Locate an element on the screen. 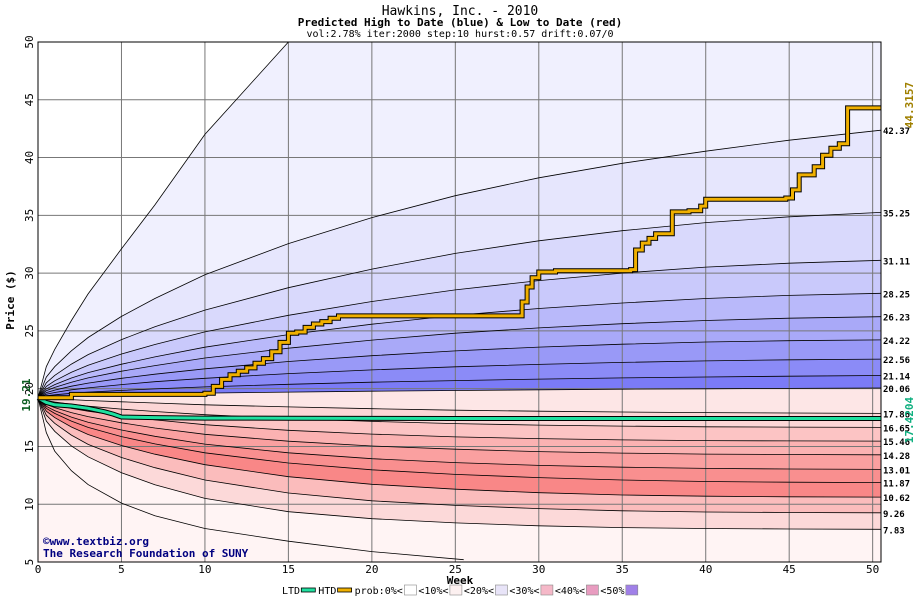 The height and width of the screenshot is (600, 920). x-tick-label: 50 is located at coordinates (872, 569).